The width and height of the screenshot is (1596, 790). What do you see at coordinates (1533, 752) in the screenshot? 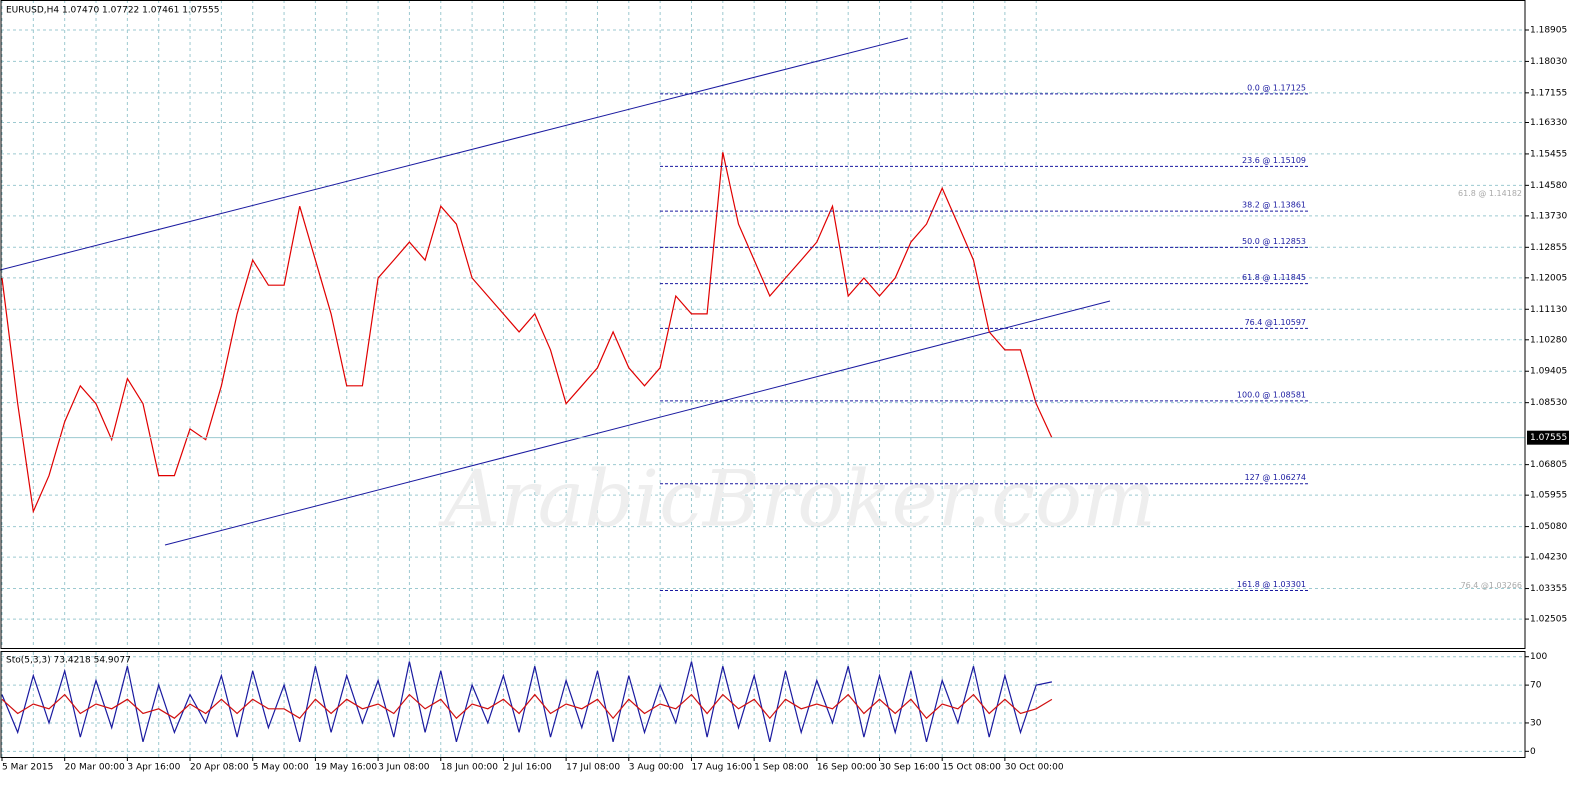
I see `y-tick-label: 0` at bounding box center [1533, 752].